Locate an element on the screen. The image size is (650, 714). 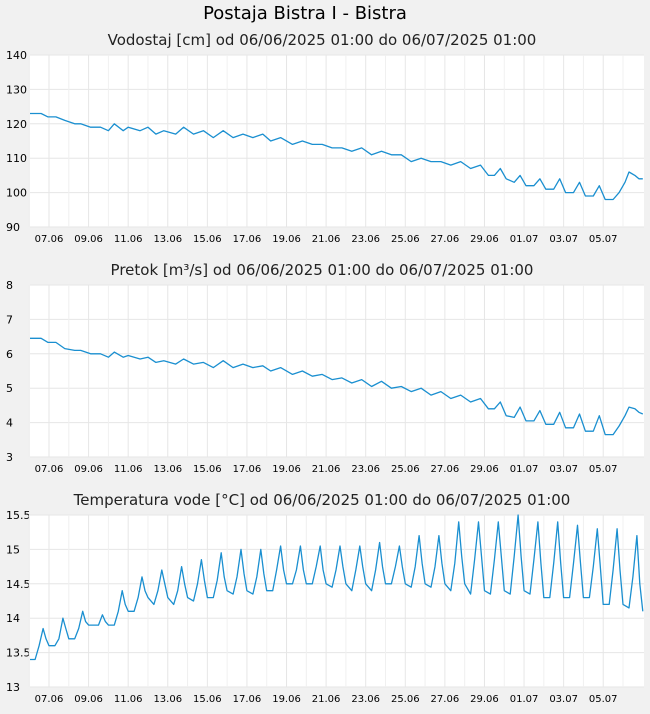
y-tick-label: 140 is located at coordinates (16, 55).